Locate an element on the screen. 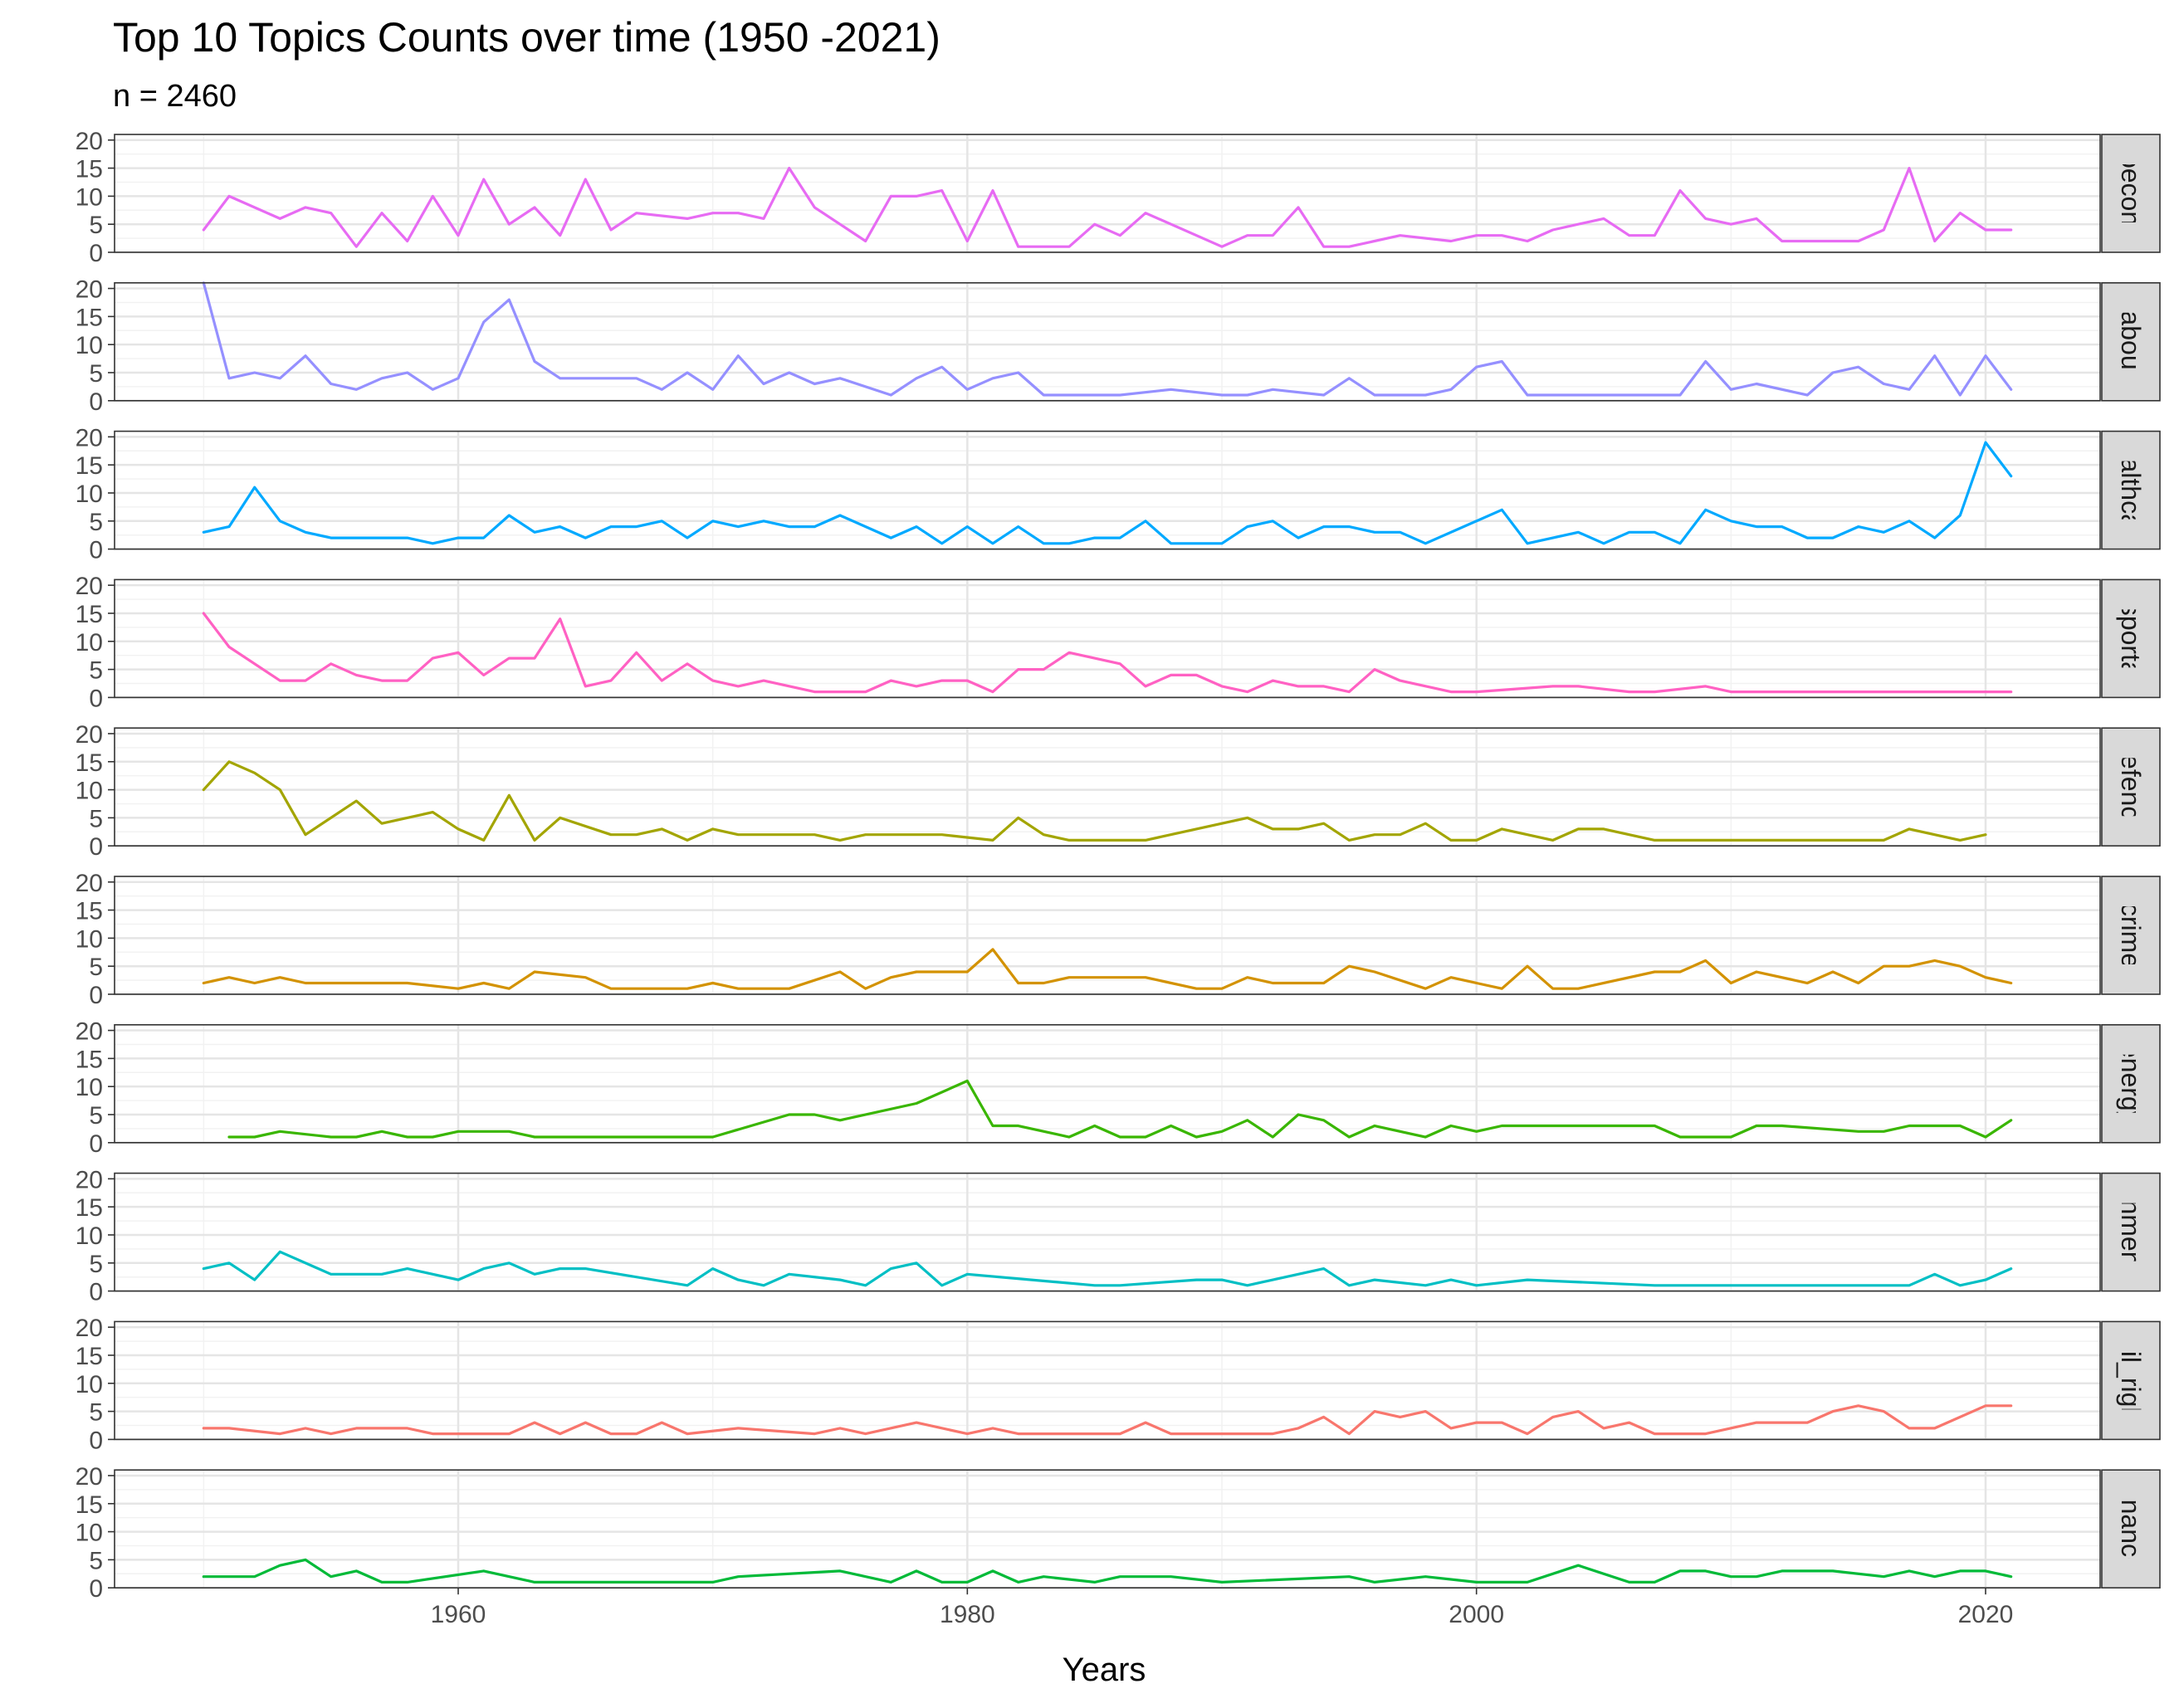  facet-strip-energy: energy is located at coordinates (2131, 1084).